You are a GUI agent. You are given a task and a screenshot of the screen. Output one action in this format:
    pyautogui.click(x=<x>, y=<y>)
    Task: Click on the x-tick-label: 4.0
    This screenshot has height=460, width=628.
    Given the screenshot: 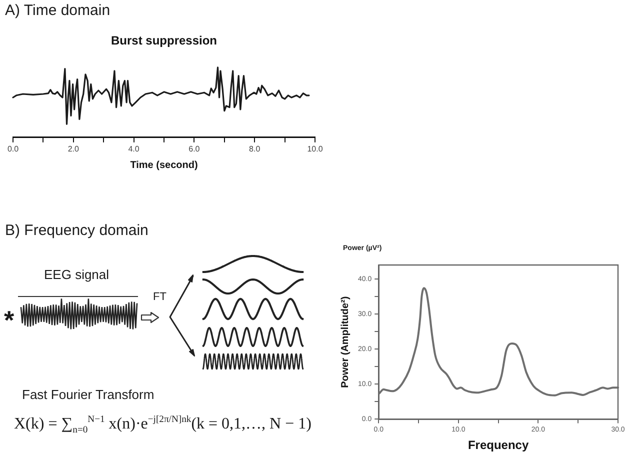 What is the action you would take?
    pyautogui.click(x=134, y=149)
    